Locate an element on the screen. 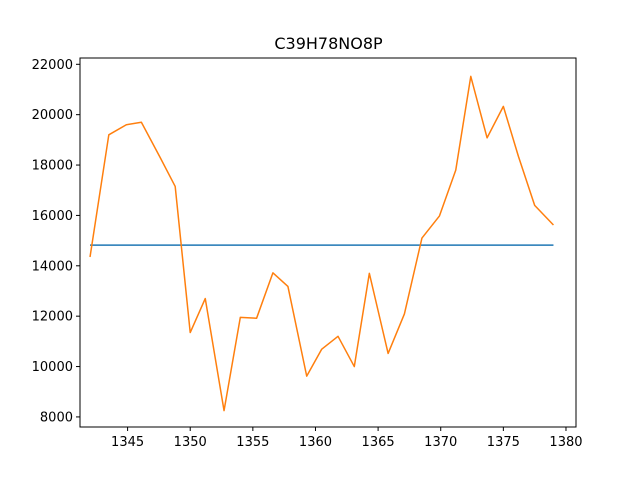 The height and width of the screenshot is (480, 640). y-tick-label: 8000 is located at coordinates (56, 417).